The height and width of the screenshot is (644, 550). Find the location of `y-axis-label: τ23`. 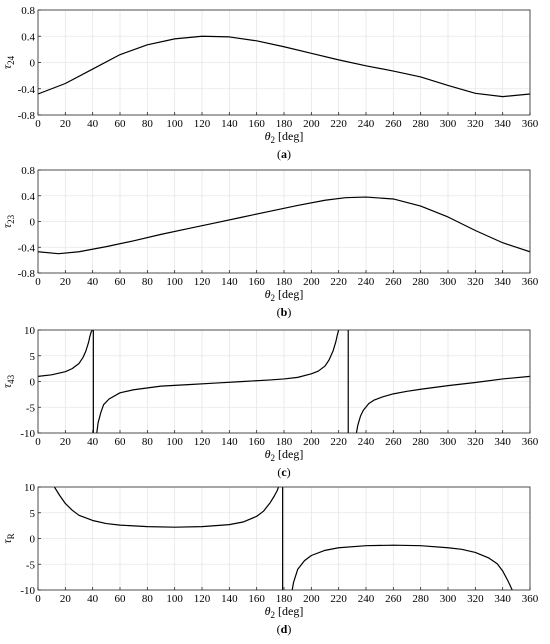

y-axis-label: τ23 is located at coordinates (8, 221).